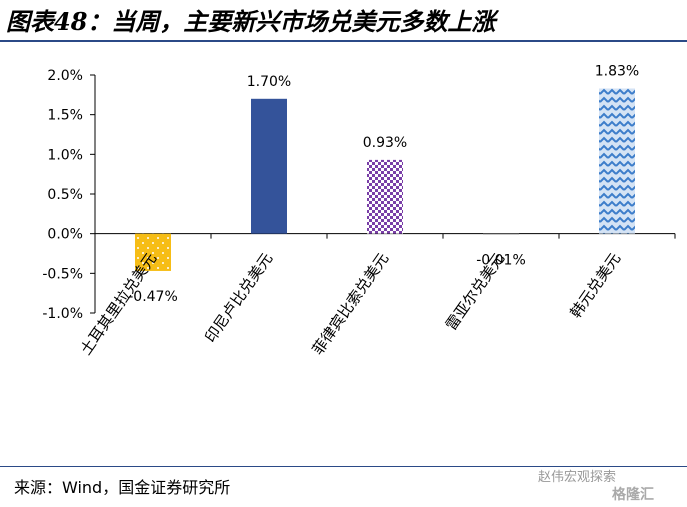 The height and width of the screenshot is (507, 687). What do you see at coordinates (577, 477) in the screenshot?
I see `watermark-text: 赵伟宏观探索` at bounding box center [577, 477].